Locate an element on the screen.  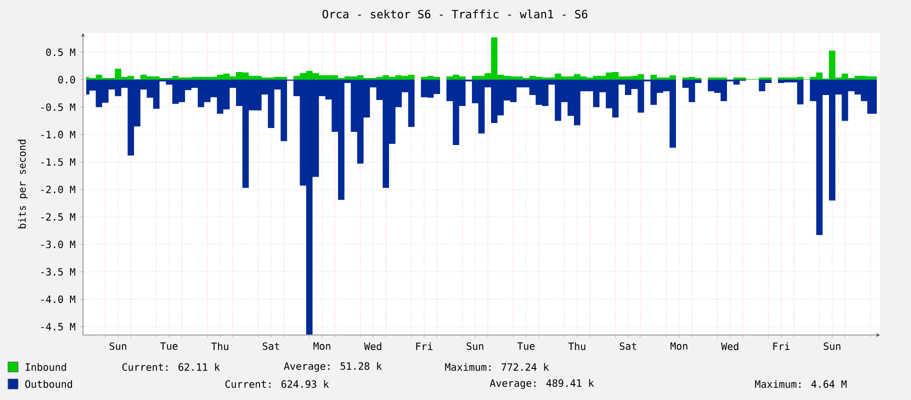
y-tick-label: -2.5 M is located at coordinates (58, 217).